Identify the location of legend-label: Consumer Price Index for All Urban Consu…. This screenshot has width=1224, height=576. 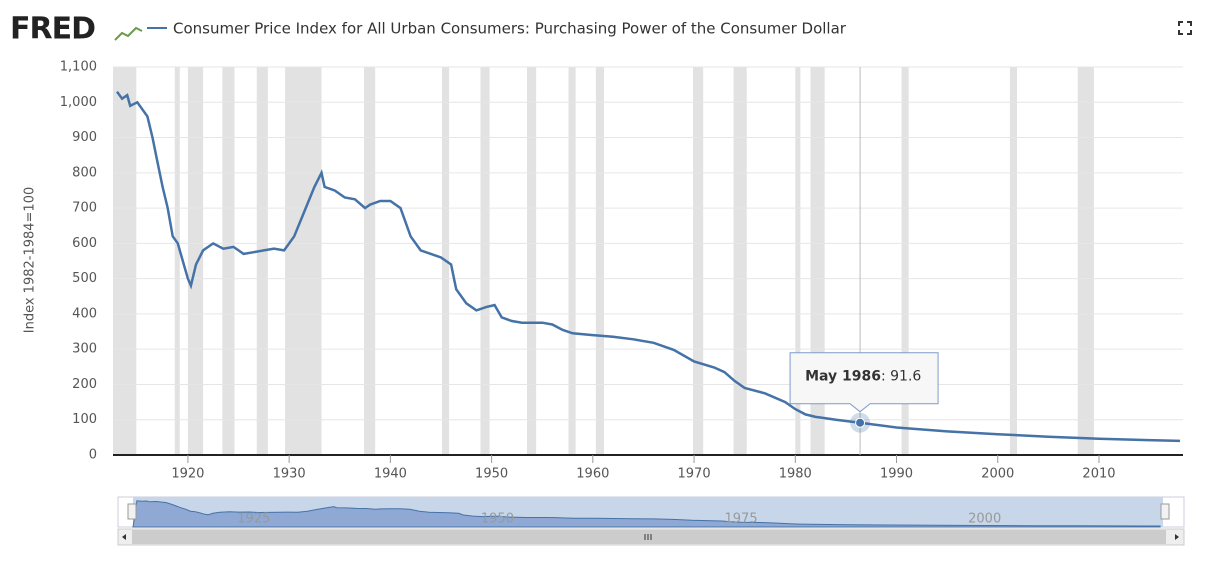
(510, 29).